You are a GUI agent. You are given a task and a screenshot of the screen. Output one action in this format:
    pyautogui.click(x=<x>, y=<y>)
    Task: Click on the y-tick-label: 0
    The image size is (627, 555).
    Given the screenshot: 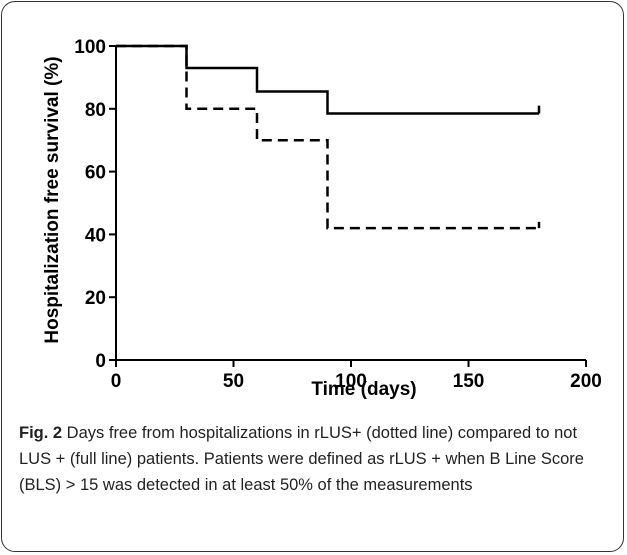 What is the action you would take?
    pyautogui.click(x=100, y=361)
    